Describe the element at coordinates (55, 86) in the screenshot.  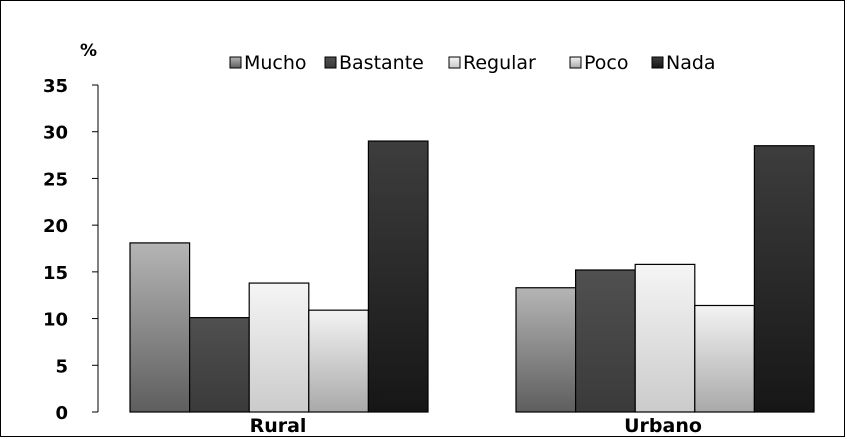
I see `y-tick-label: 35` at that location.